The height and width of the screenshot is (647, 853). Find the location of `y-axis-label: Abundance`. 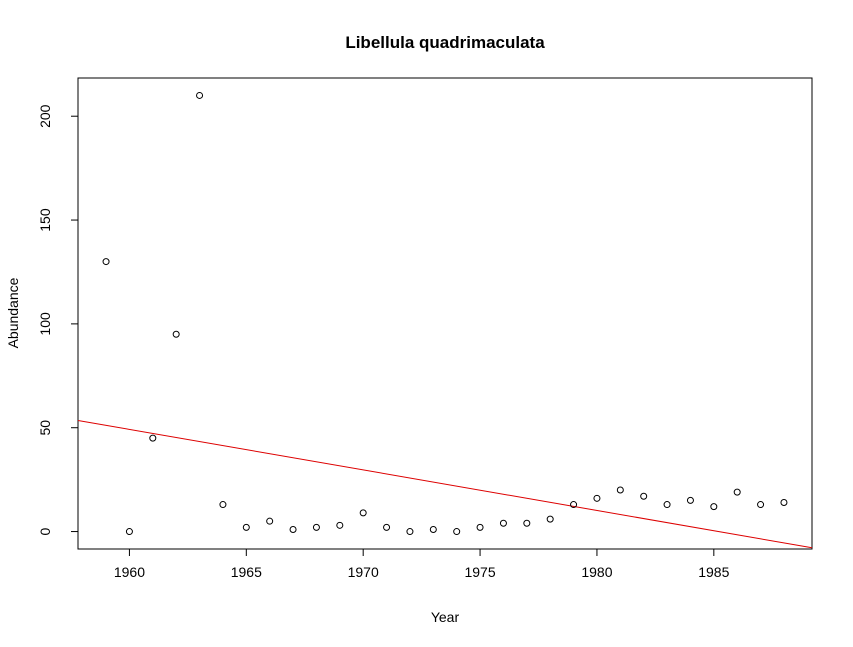

y-axis-label: Abundance is located at coordinates (13, 312).